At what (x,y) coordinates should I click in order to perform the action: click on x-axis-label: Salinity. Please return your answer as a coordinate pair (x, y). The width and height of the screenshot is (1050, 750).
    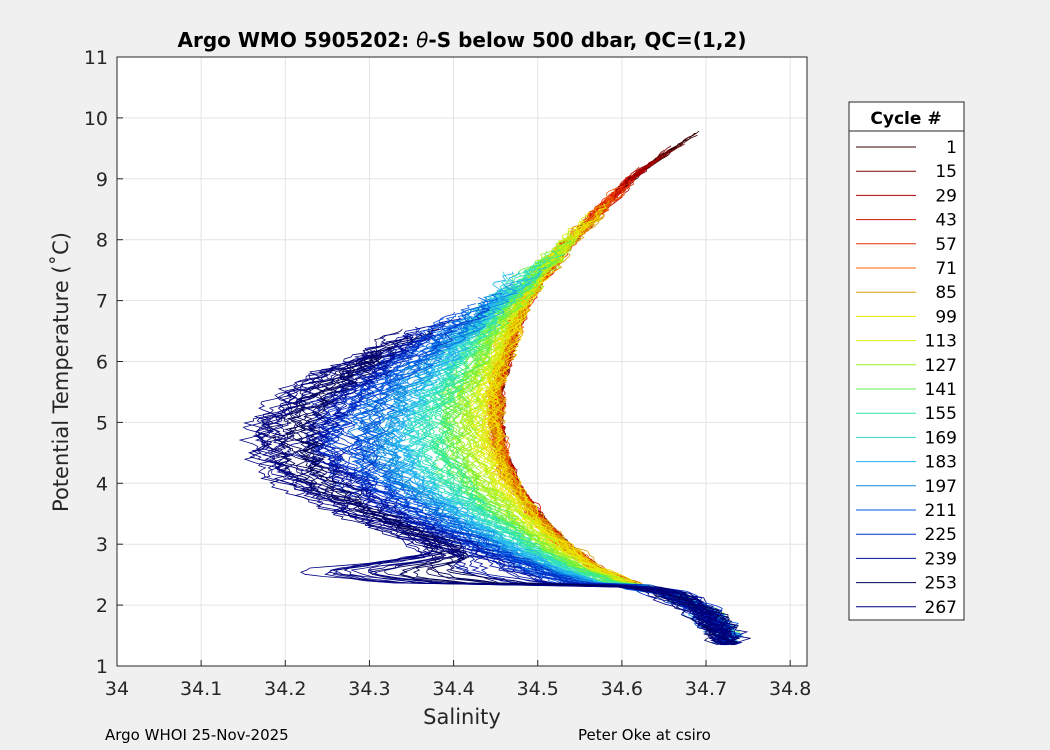
    Looking at the image, I should click on (462, 717).